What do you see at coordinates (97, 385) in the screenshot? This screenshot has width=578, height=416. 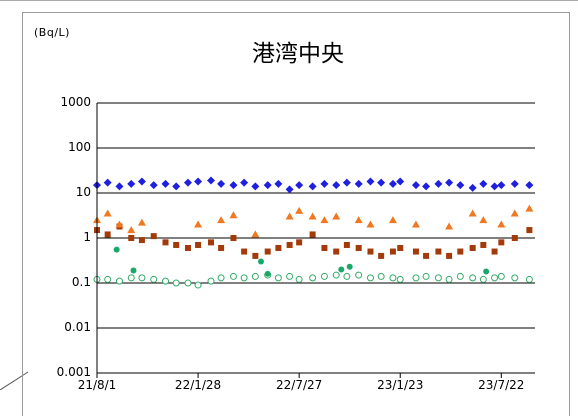 I see `x-tick-label: 21/8/1` at bounding box center [97, 385].